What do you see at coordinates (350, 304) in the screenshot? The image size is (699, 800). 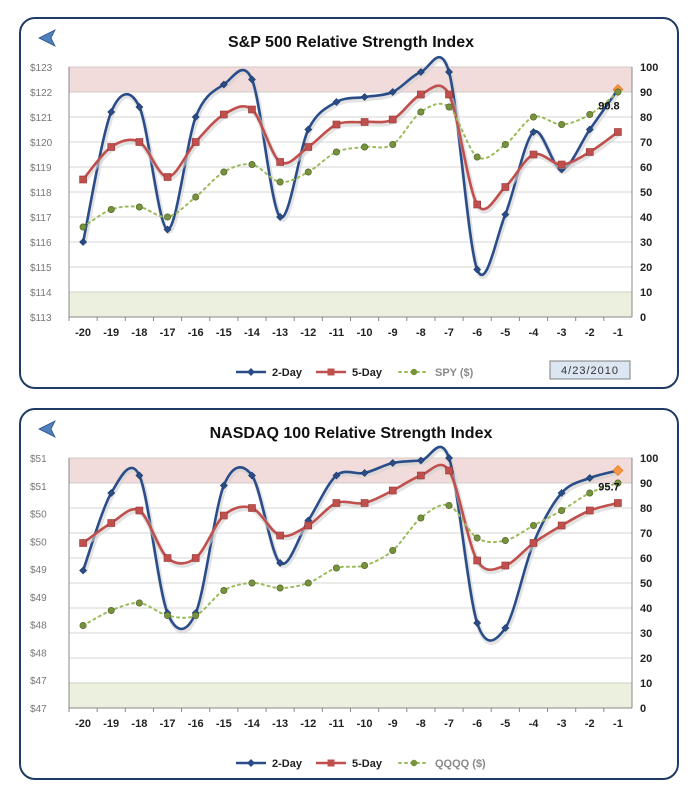 I see `oversold-band` at bounding box center [350, 304].